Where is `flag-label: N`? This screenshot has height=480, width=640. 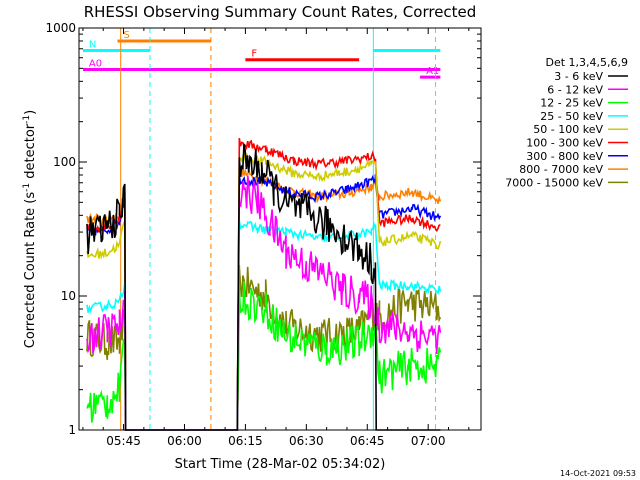
flag-label: N is located at coordinates (92, 44).